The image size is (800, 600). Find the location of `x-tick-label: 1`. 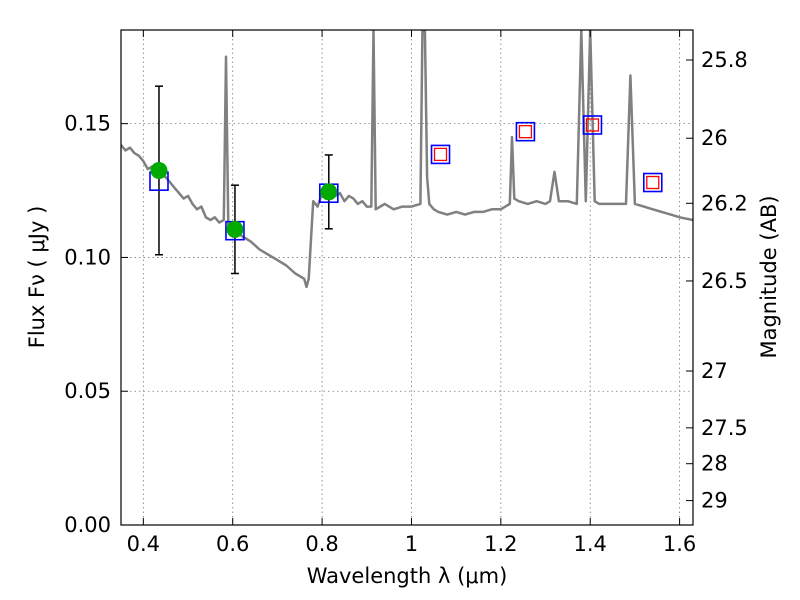

x-tick-label: 1 is located at coordinates (411, 544).